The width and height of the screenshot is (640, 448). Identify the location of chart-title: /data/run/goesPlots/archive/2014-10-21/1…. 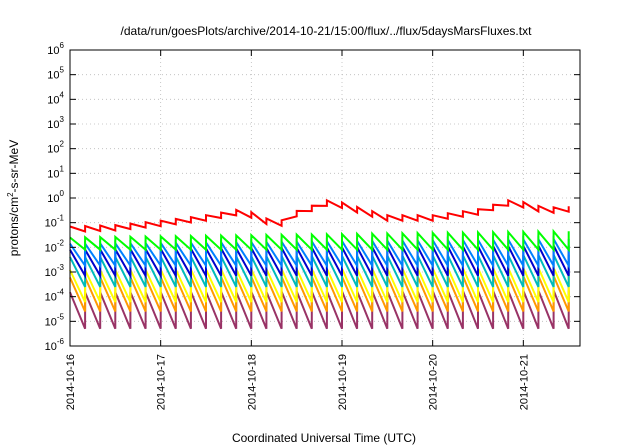
(327, 31).